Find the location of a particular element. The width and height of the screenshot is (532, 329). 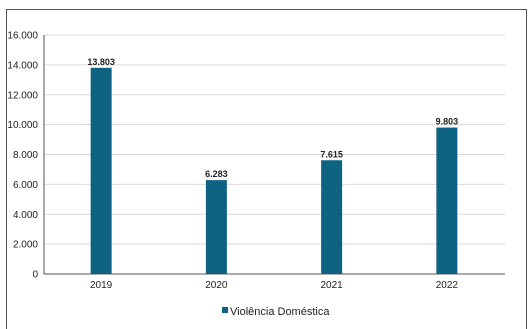

x-tick-label-2022: 2022 is located at coordinates (447, 285).